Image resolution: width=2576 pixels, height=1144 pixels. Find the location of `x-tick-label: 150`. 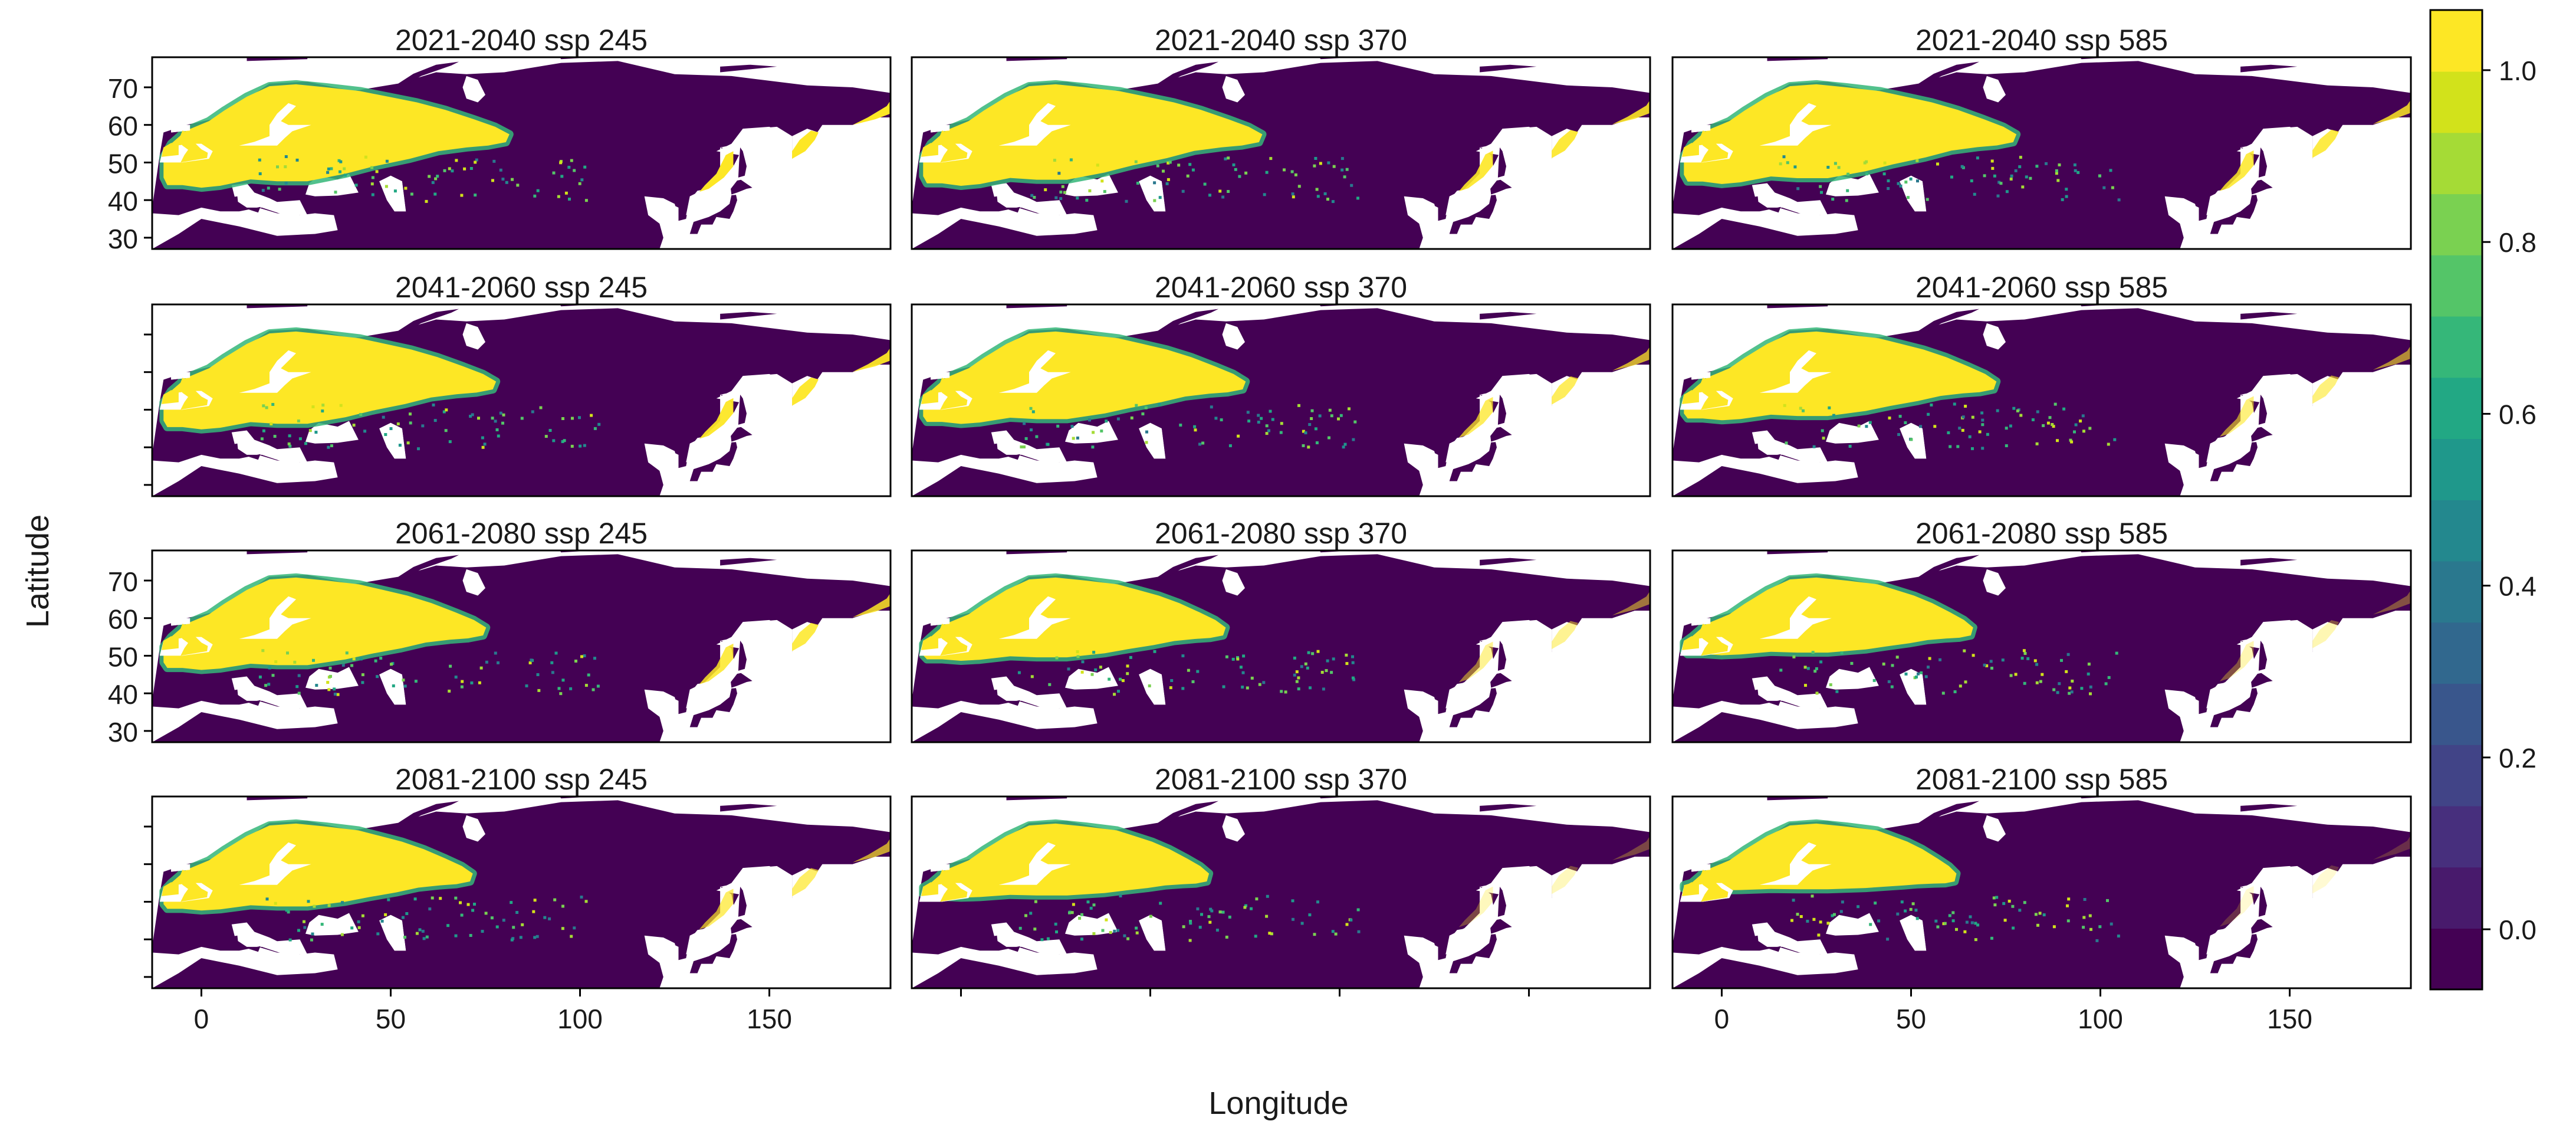

x-tick-label: 150 is located at coordinates (2289, 1019).